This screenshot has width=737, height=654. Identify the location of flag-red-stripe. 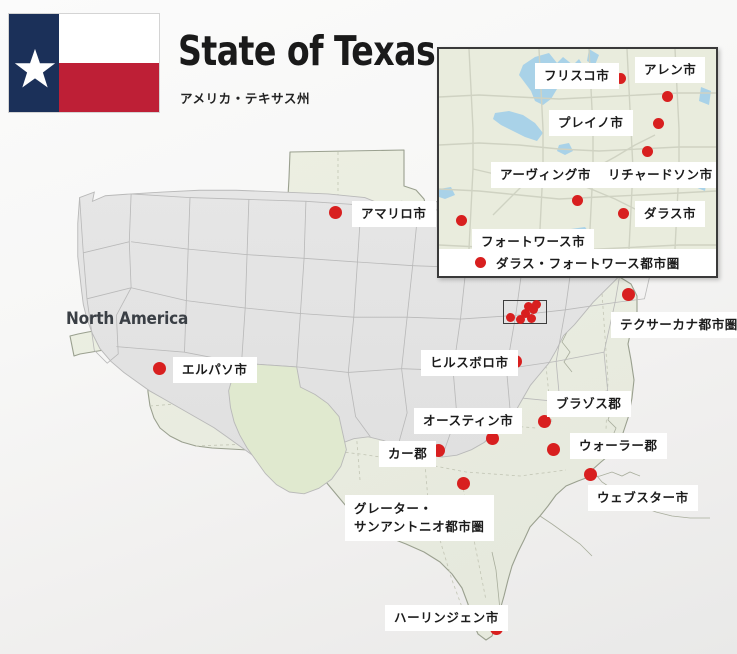
(109, 87).